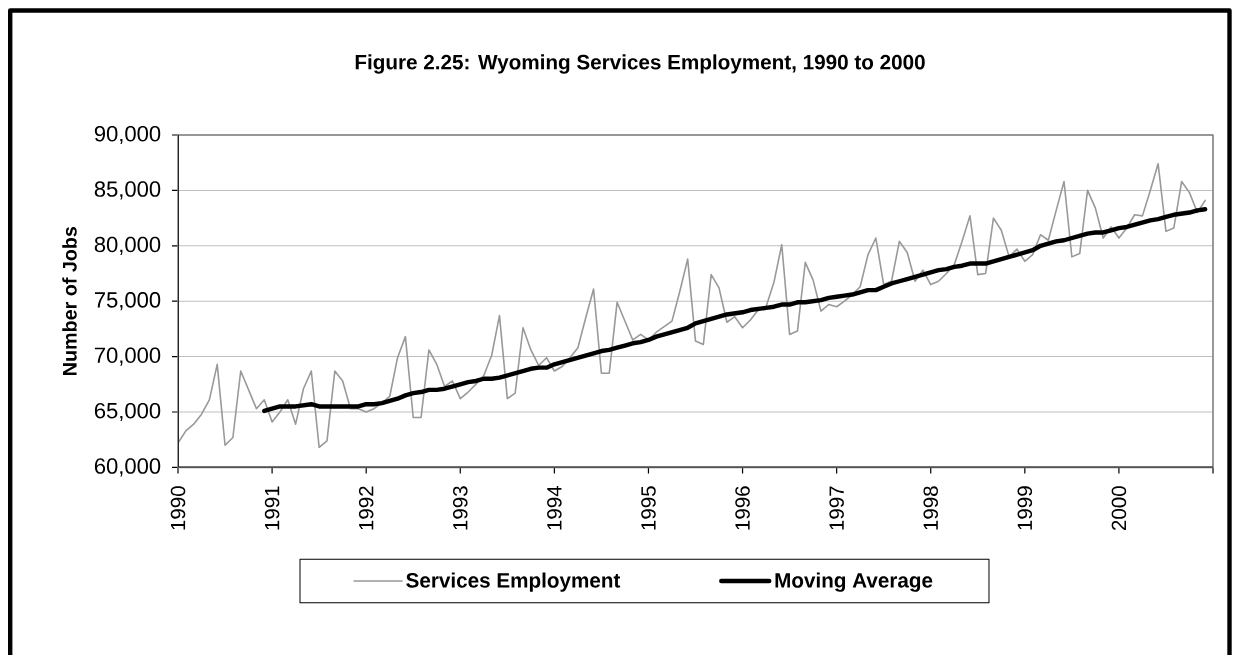 This screenshot has height=655, width=1246. What do you see at coordinates (69, 300) in the screenshot?
I see `y-axis-title: Number of Jobs` at bounding box center [69, 300].